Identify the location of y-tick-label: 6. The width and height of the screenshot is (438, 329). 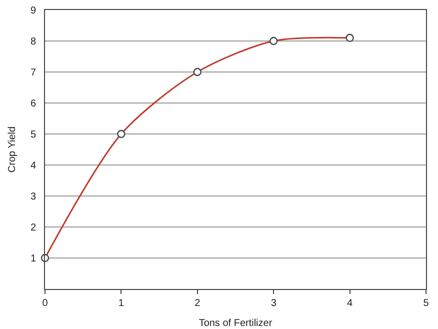
(33, 104).